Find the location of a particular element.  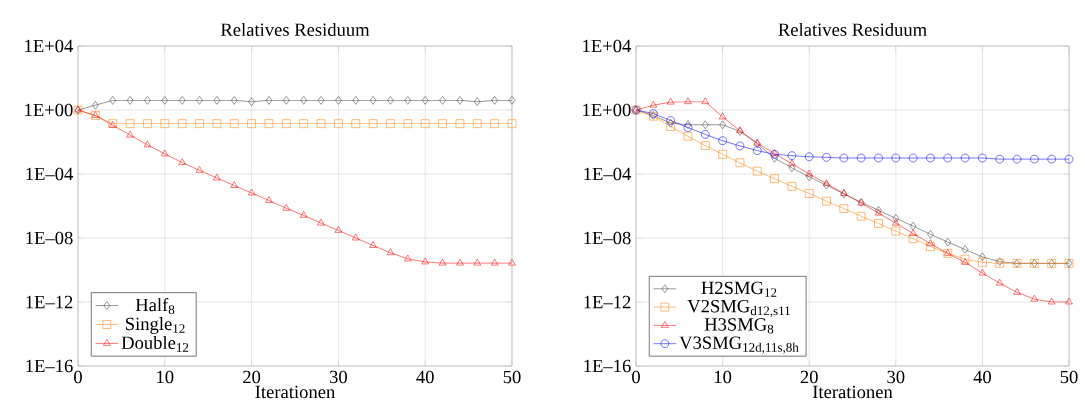

y-tick-label: 1E+04 is located at coordinates (49, 46).